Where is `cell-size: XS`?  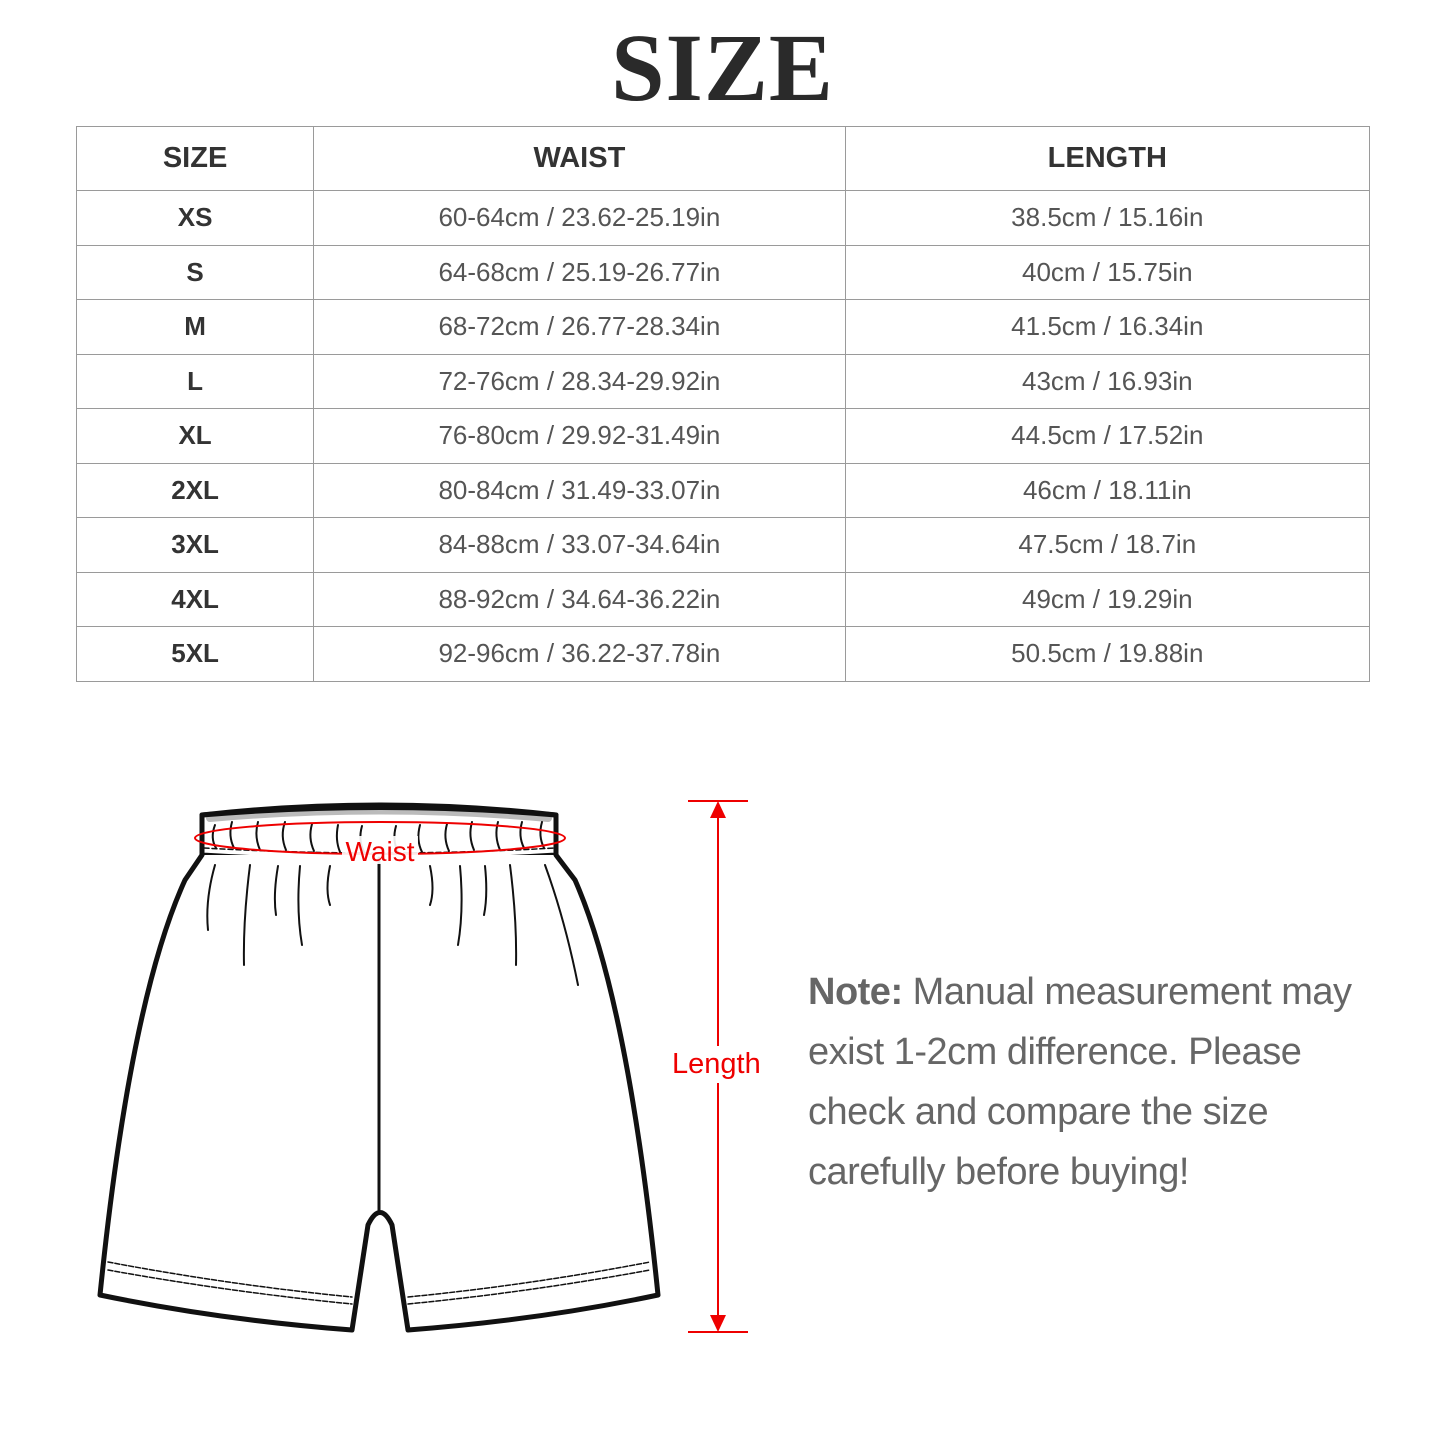
cell-size: XS is located at coordinates (195, 218).